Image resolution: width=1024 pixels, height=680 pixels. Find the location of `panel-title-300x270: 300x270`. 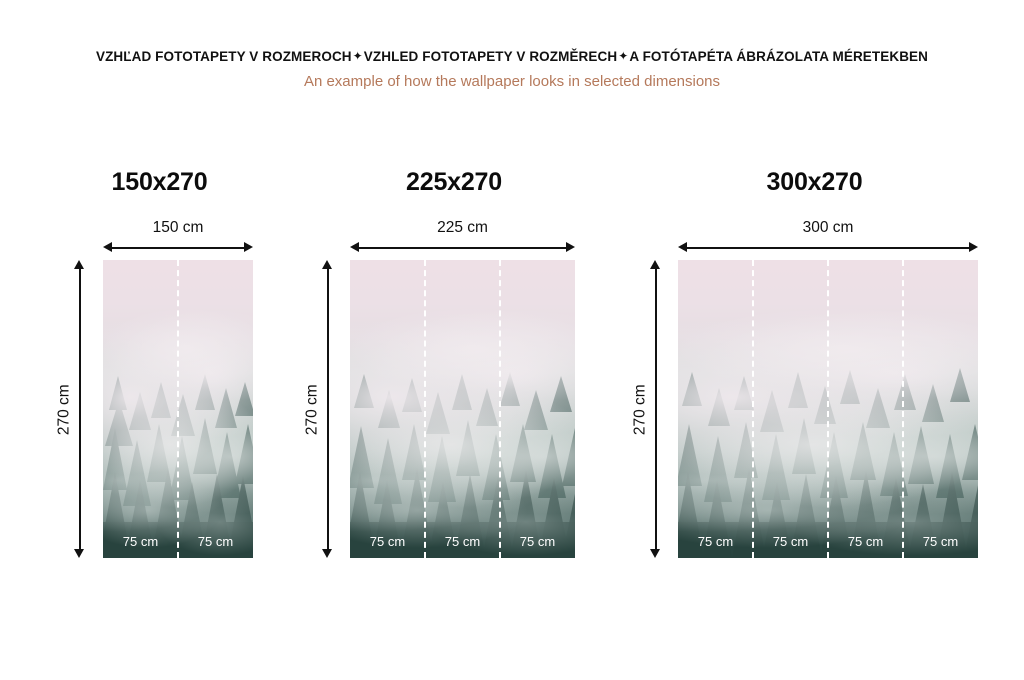

panel-title-300x270: 300x270 is located at coordinates (814, 182).